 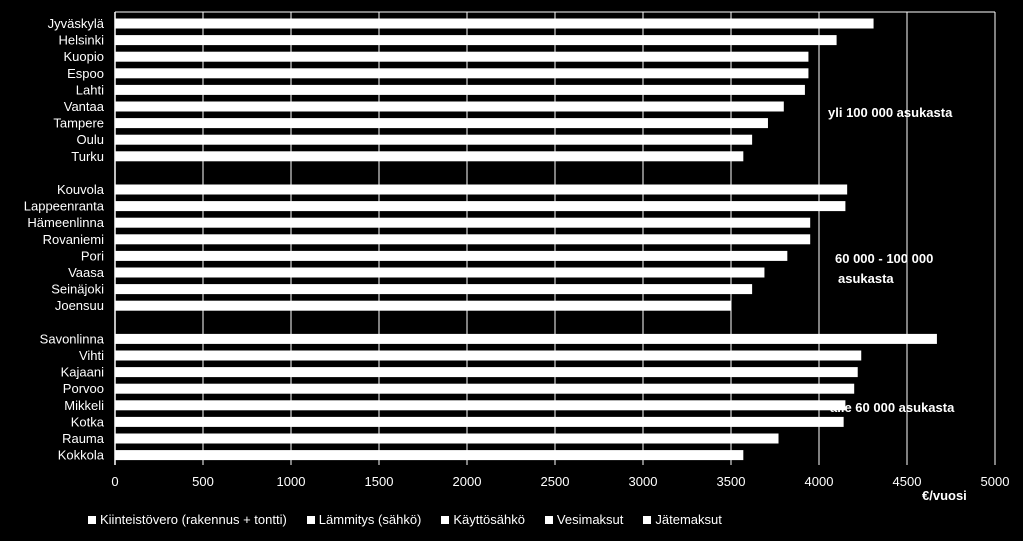 I want to click on category-label: Jyväskylä, so click(x=76, y=23).